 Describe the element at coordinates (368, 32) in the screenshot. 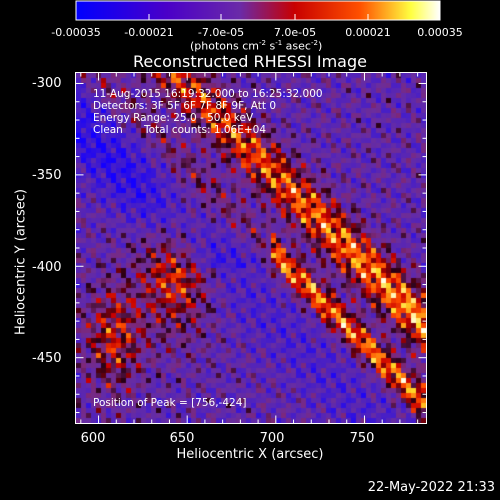

I see `colorbar-tick-label: 0.00021` at that location.